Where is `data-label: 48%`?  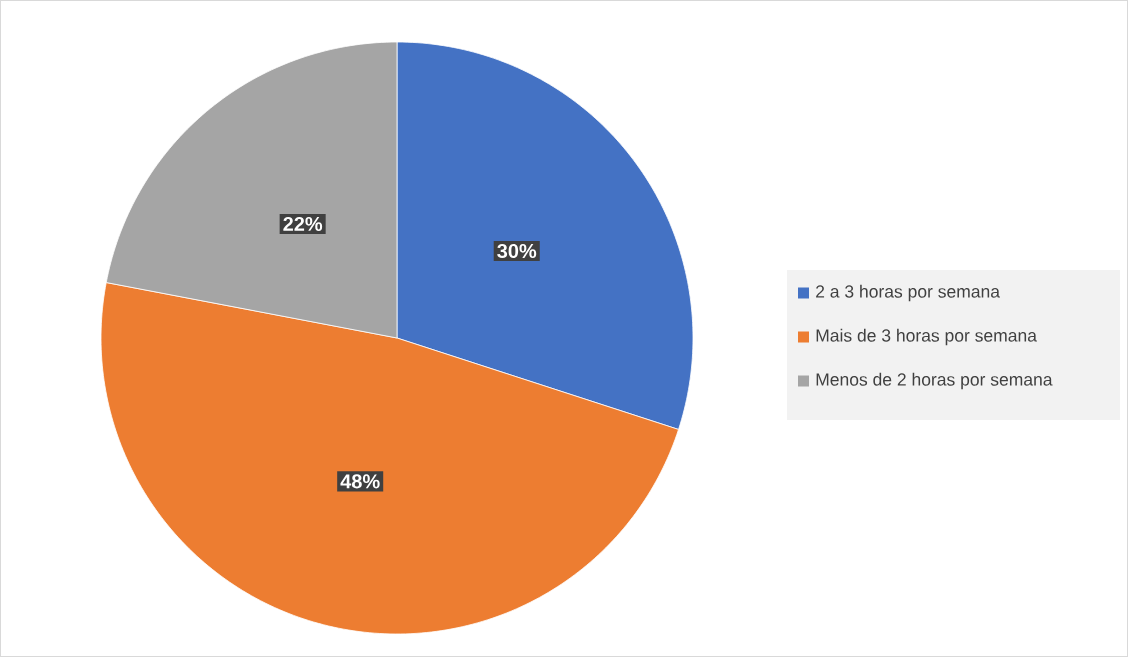 data-label: 48% is located at coordinates (360, 481).